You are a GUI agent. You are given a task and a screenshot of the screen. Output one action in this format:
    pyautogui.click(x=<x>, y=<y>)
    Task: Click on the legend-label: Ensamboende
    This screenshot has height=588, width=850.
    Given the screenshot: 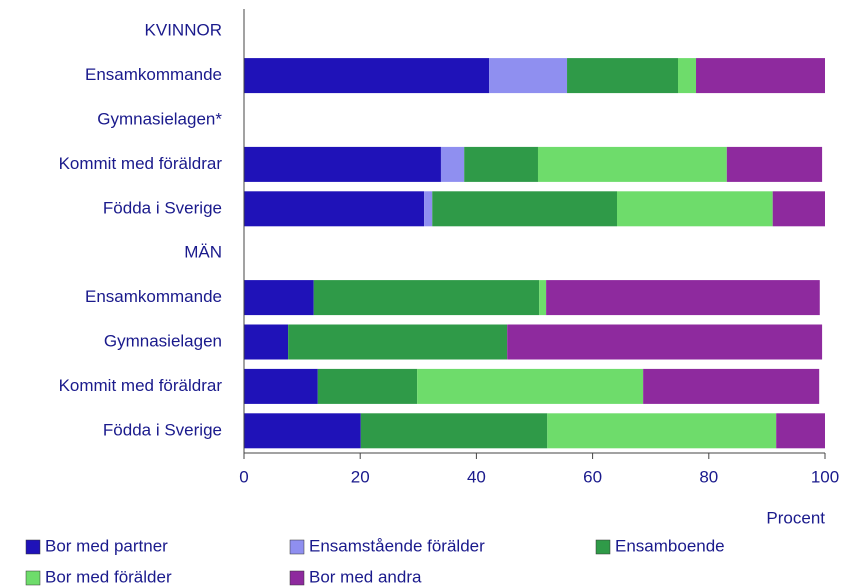 What is the action you would take?
    pyautogui.click(x=670, y=545)
    